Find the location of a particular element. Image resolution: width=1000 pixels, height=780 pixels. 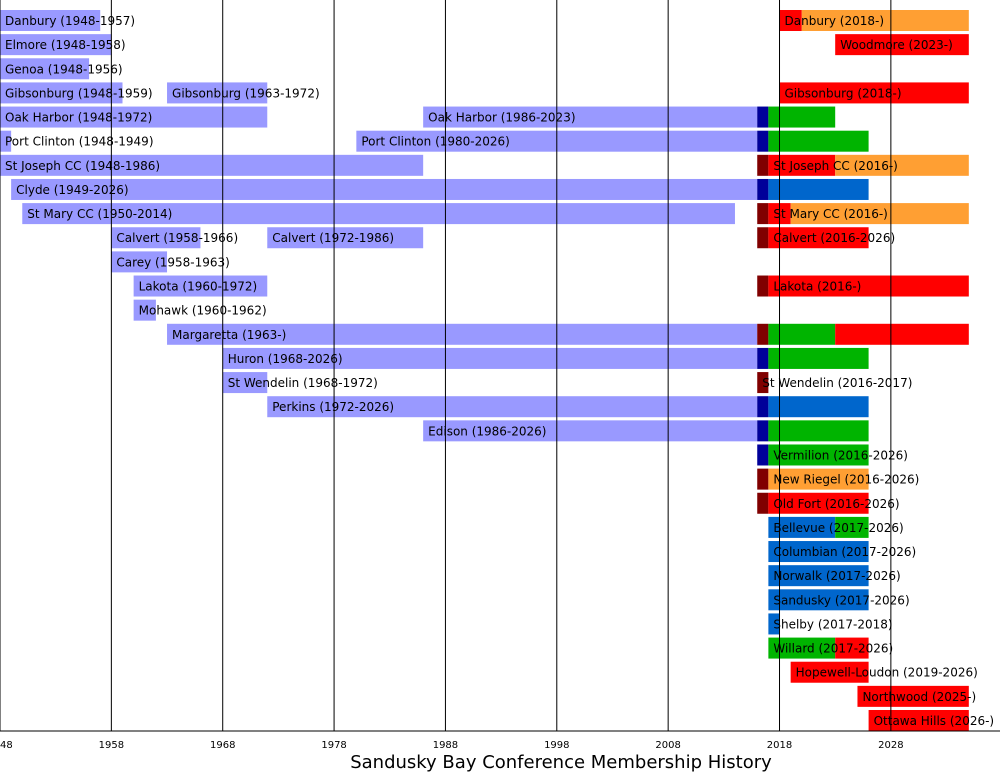

x-tick-label: 2028 is located at coordinates (890, 745).